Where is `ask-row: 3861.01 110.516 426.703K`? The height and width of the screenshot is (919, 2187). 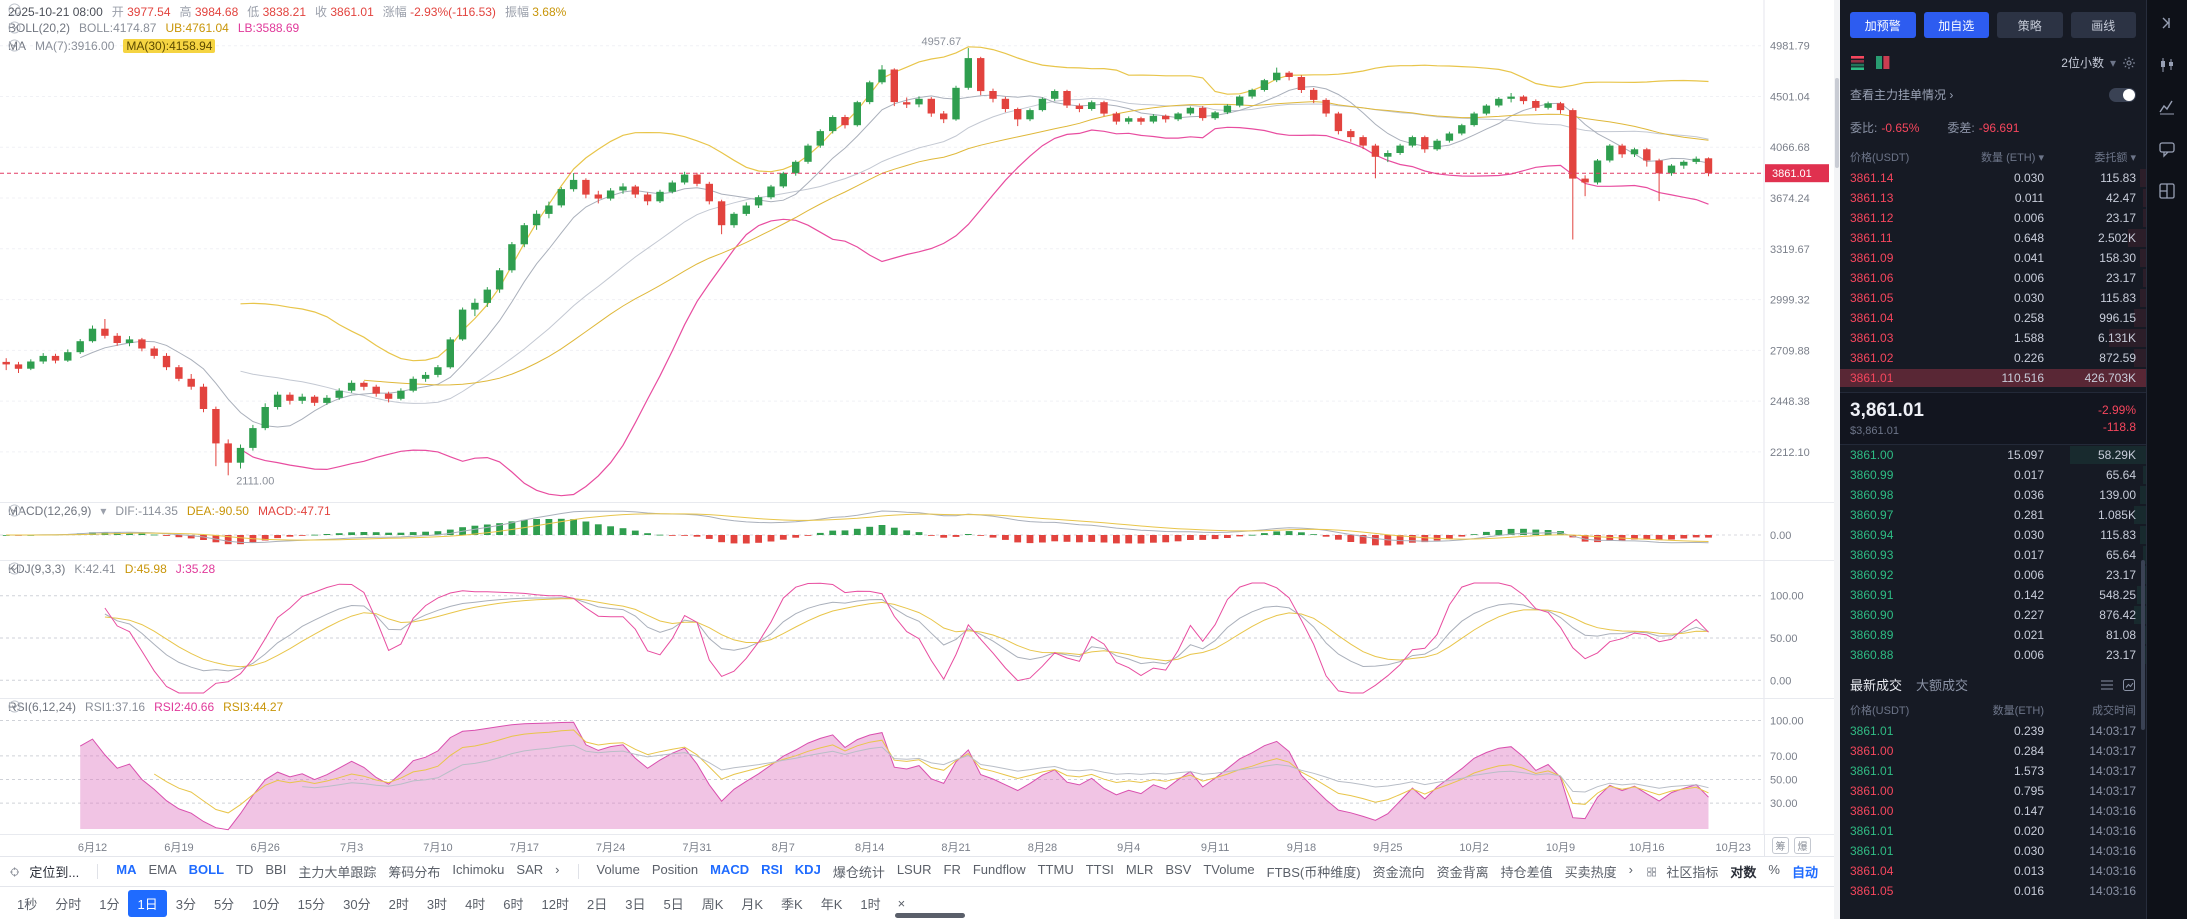
ask-row: 3861.01 110.516 426.703K is located at coordinates (1993, 378).